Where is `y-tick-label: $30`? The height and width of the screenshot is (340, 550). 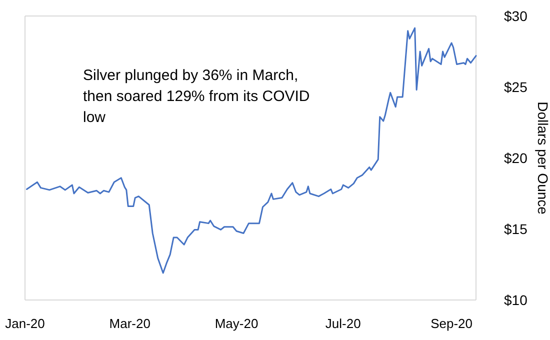 y-tick-label: $30 is located at coordinates (516, 16).